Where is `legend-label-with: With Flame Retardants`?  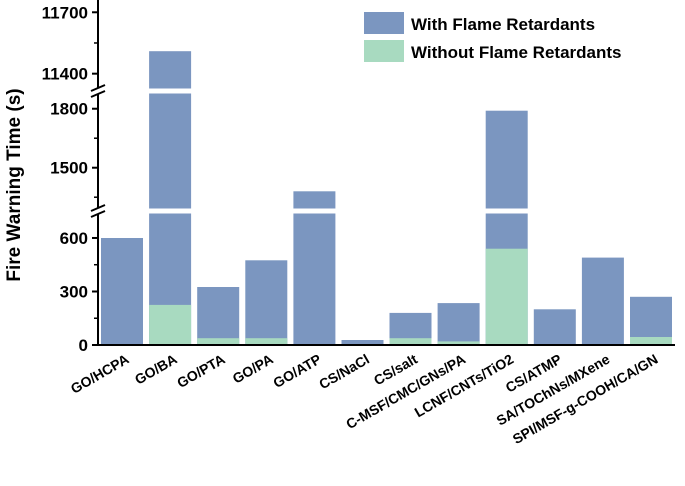
legend-label-with: With Flame Retardants is located at coordinates (503, 24).